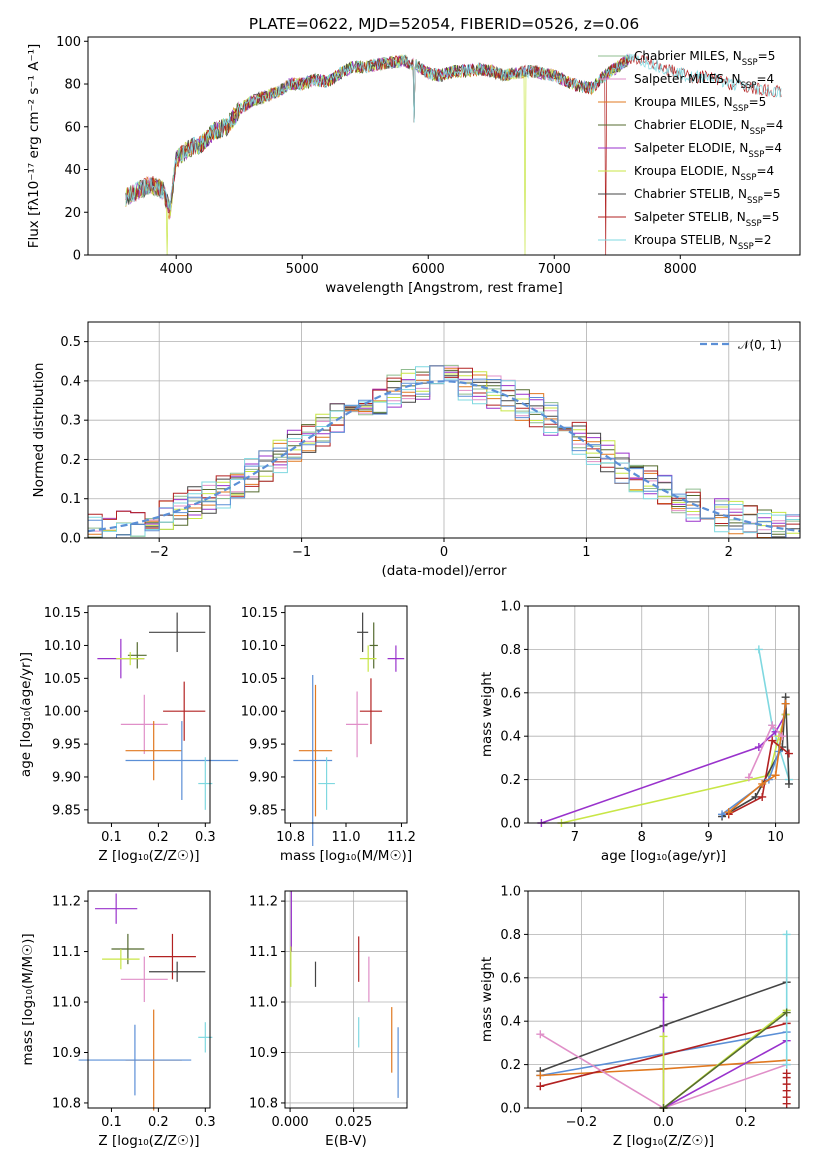 This screenshot has width=819, height=1170. Describe the element at coordinates (487, 714) in the screenshot. I see `y-axis-label: mass weight` at that location.